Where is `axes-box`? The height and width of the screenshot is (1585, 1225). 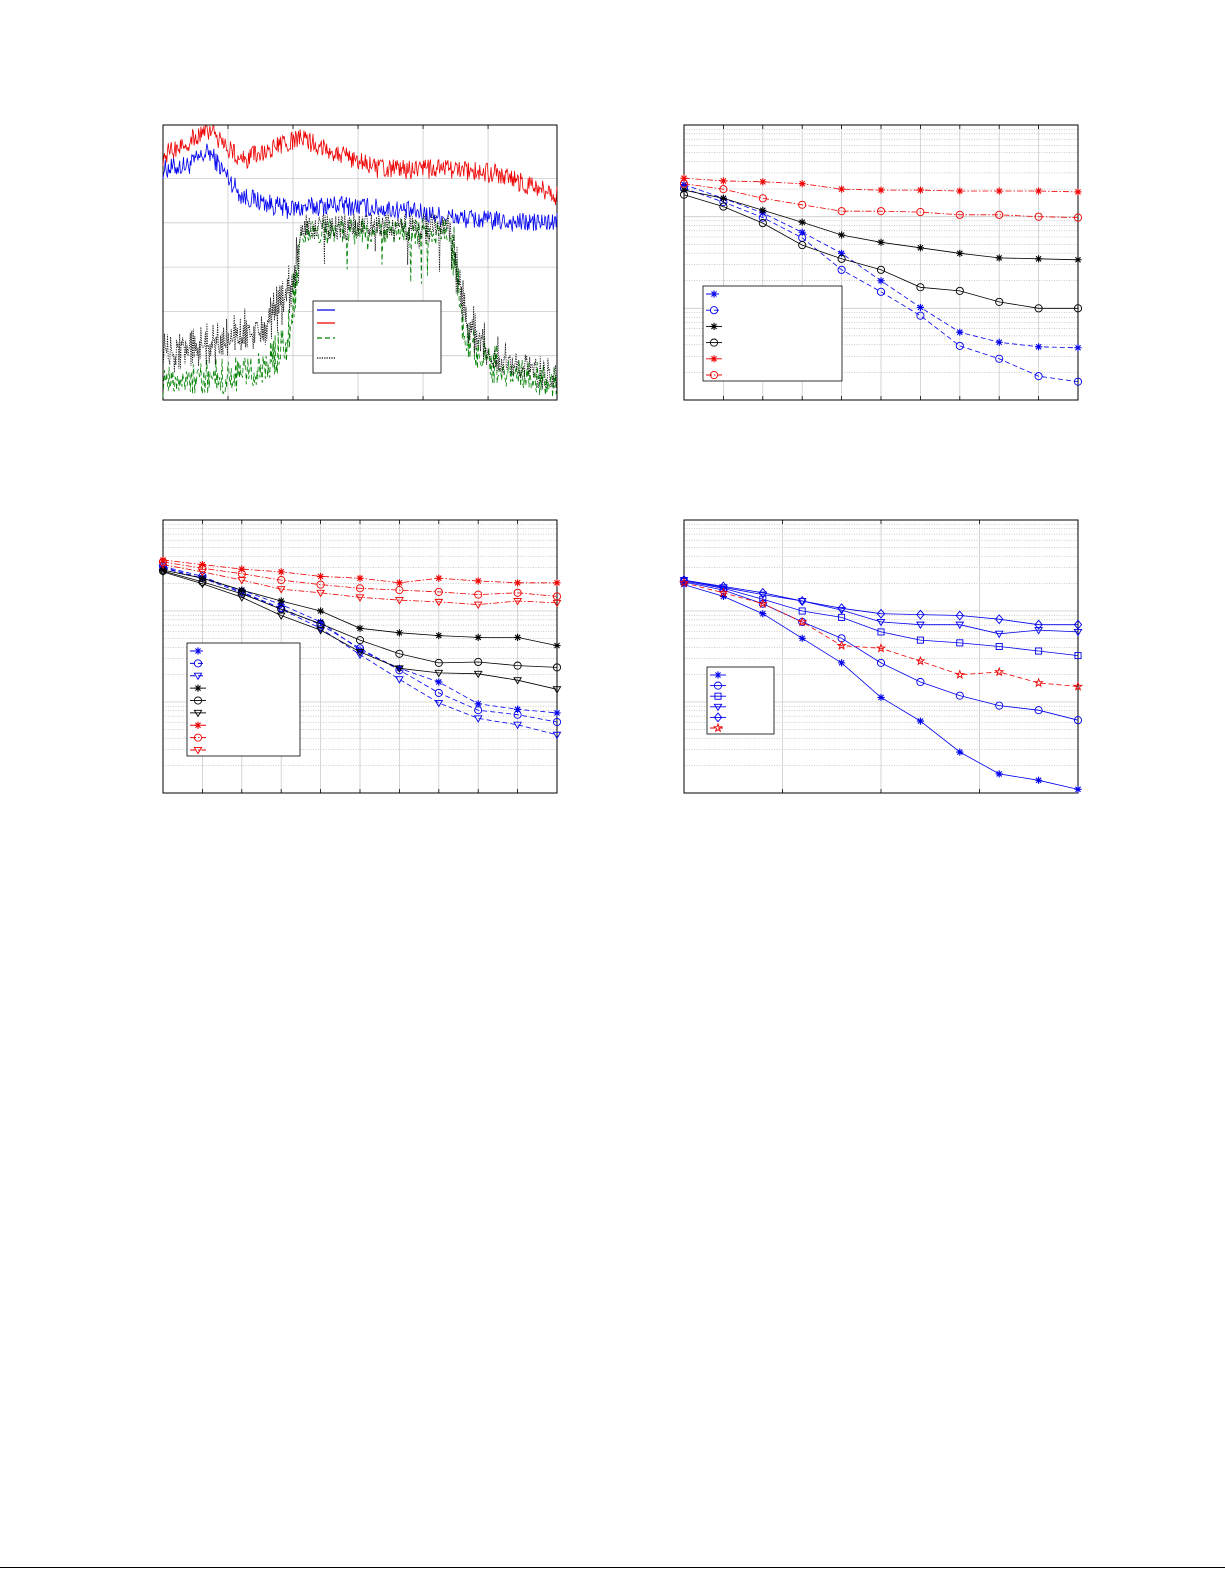 axes-box is located at coordinates (360, 656).